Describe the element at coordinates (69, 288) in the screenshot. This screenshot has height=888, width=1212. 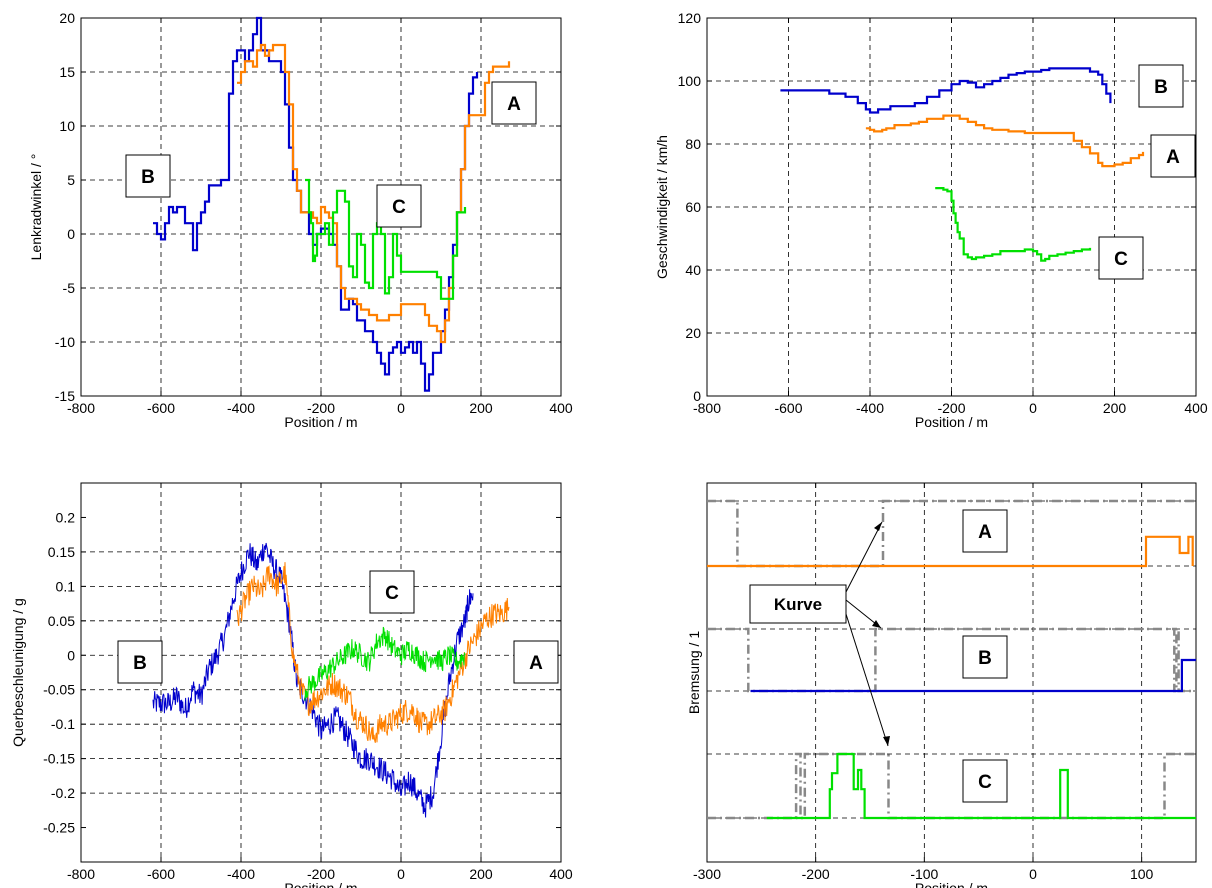
I see `y-tick-label: -5` at that location.